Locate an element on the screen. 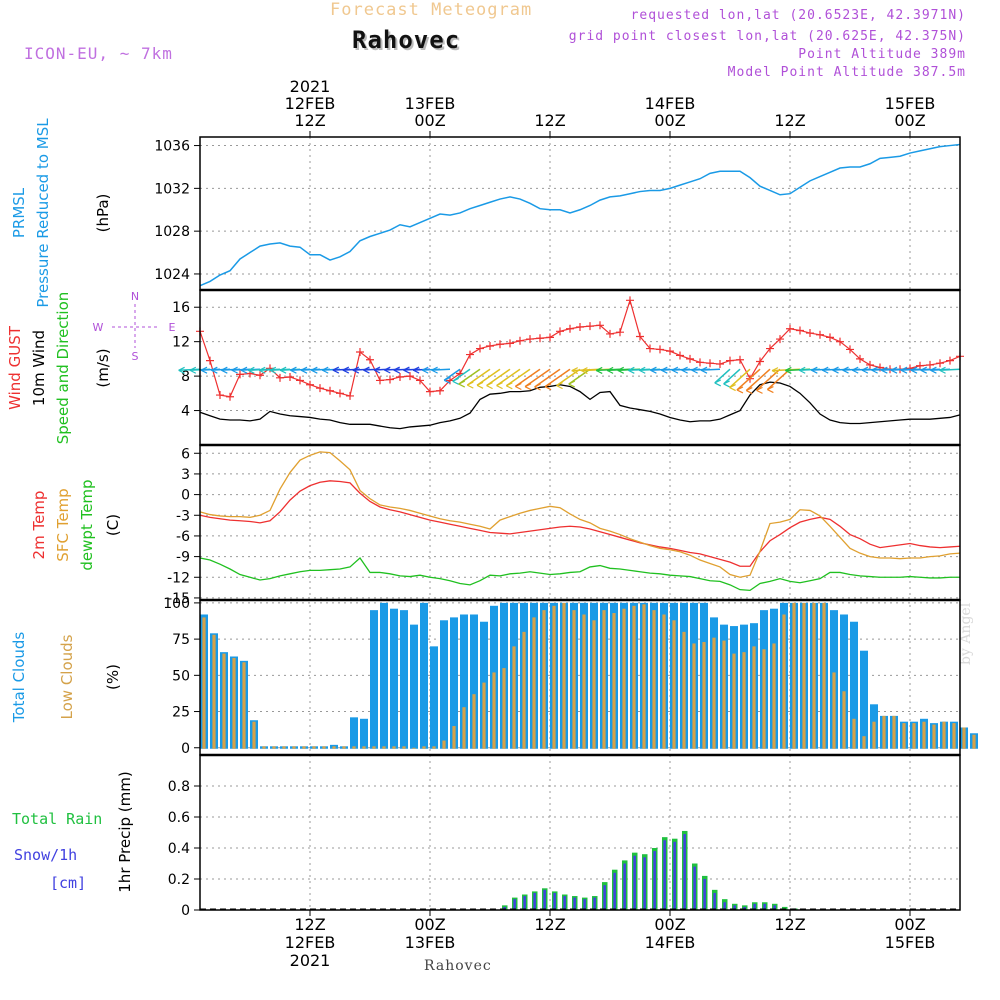 Image resolution: width=1000 pixels, height=1000 pixels. y-tick-label: -9 is located at coordinates (183, 558).